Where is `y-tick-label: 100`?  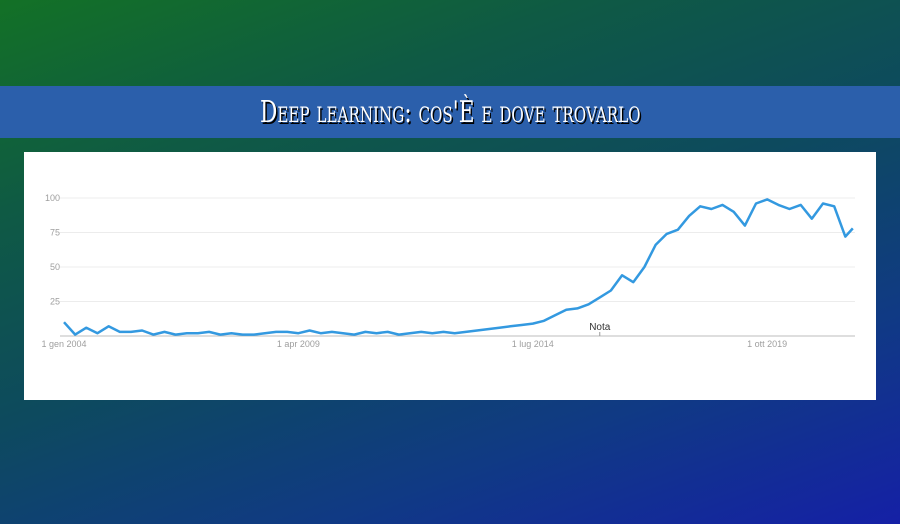
y-tick-label: 100 is located at coordinates (52, 198).